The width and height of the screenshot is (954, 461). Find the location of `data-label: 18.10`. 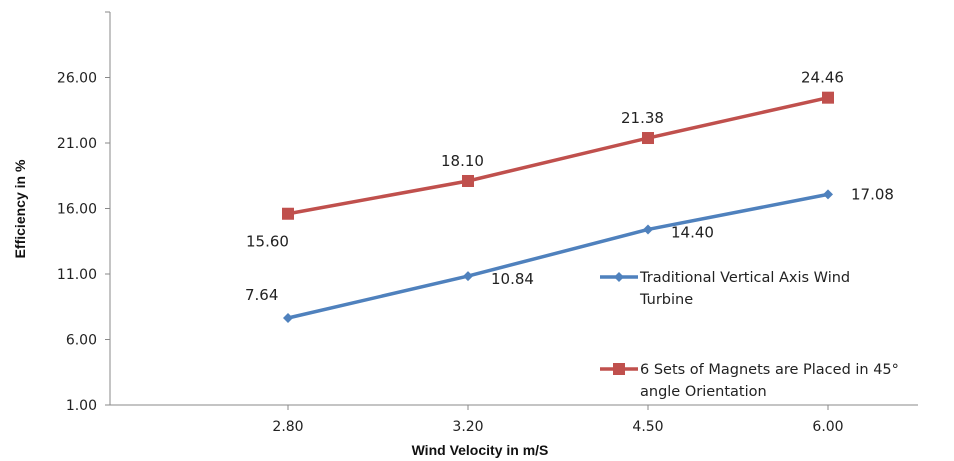

data-label: 18.10 is located at coordinates (462, 161).